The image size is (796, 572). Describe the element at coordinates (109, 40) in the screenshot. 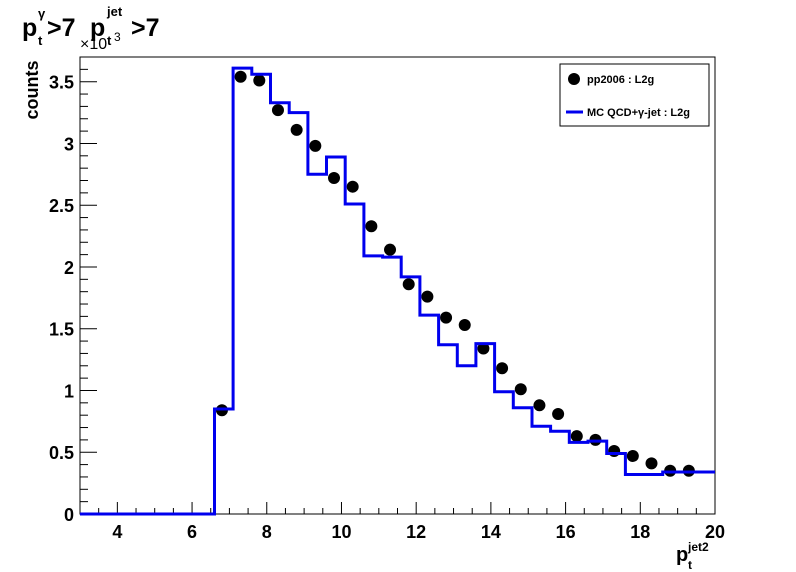

I see `title-t-sub-2: t` at that location.